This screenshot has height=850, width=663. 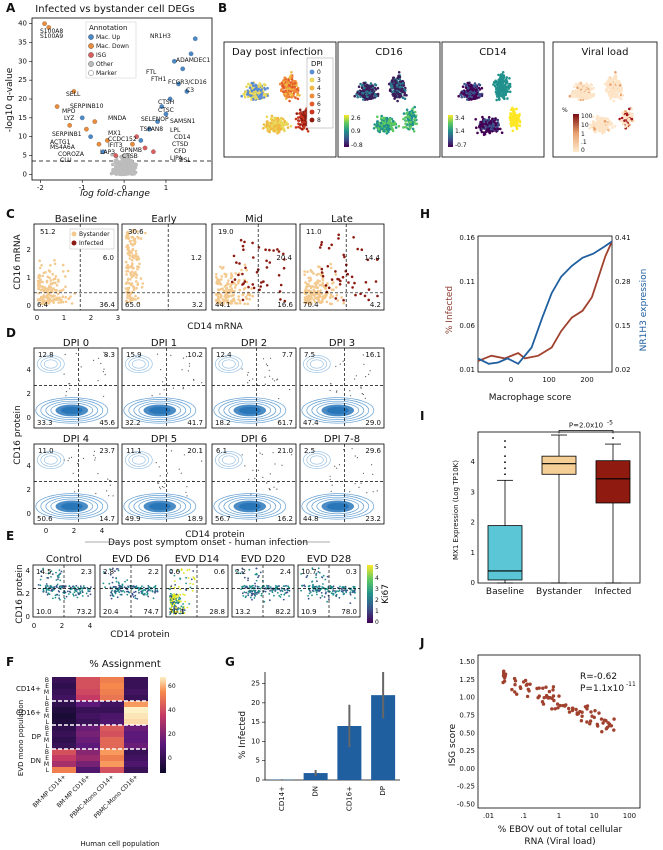 What do you see at coordinates (101, 55) in the screenshot?
I see `legend-label: ISG` at bounding box center [101, 55].